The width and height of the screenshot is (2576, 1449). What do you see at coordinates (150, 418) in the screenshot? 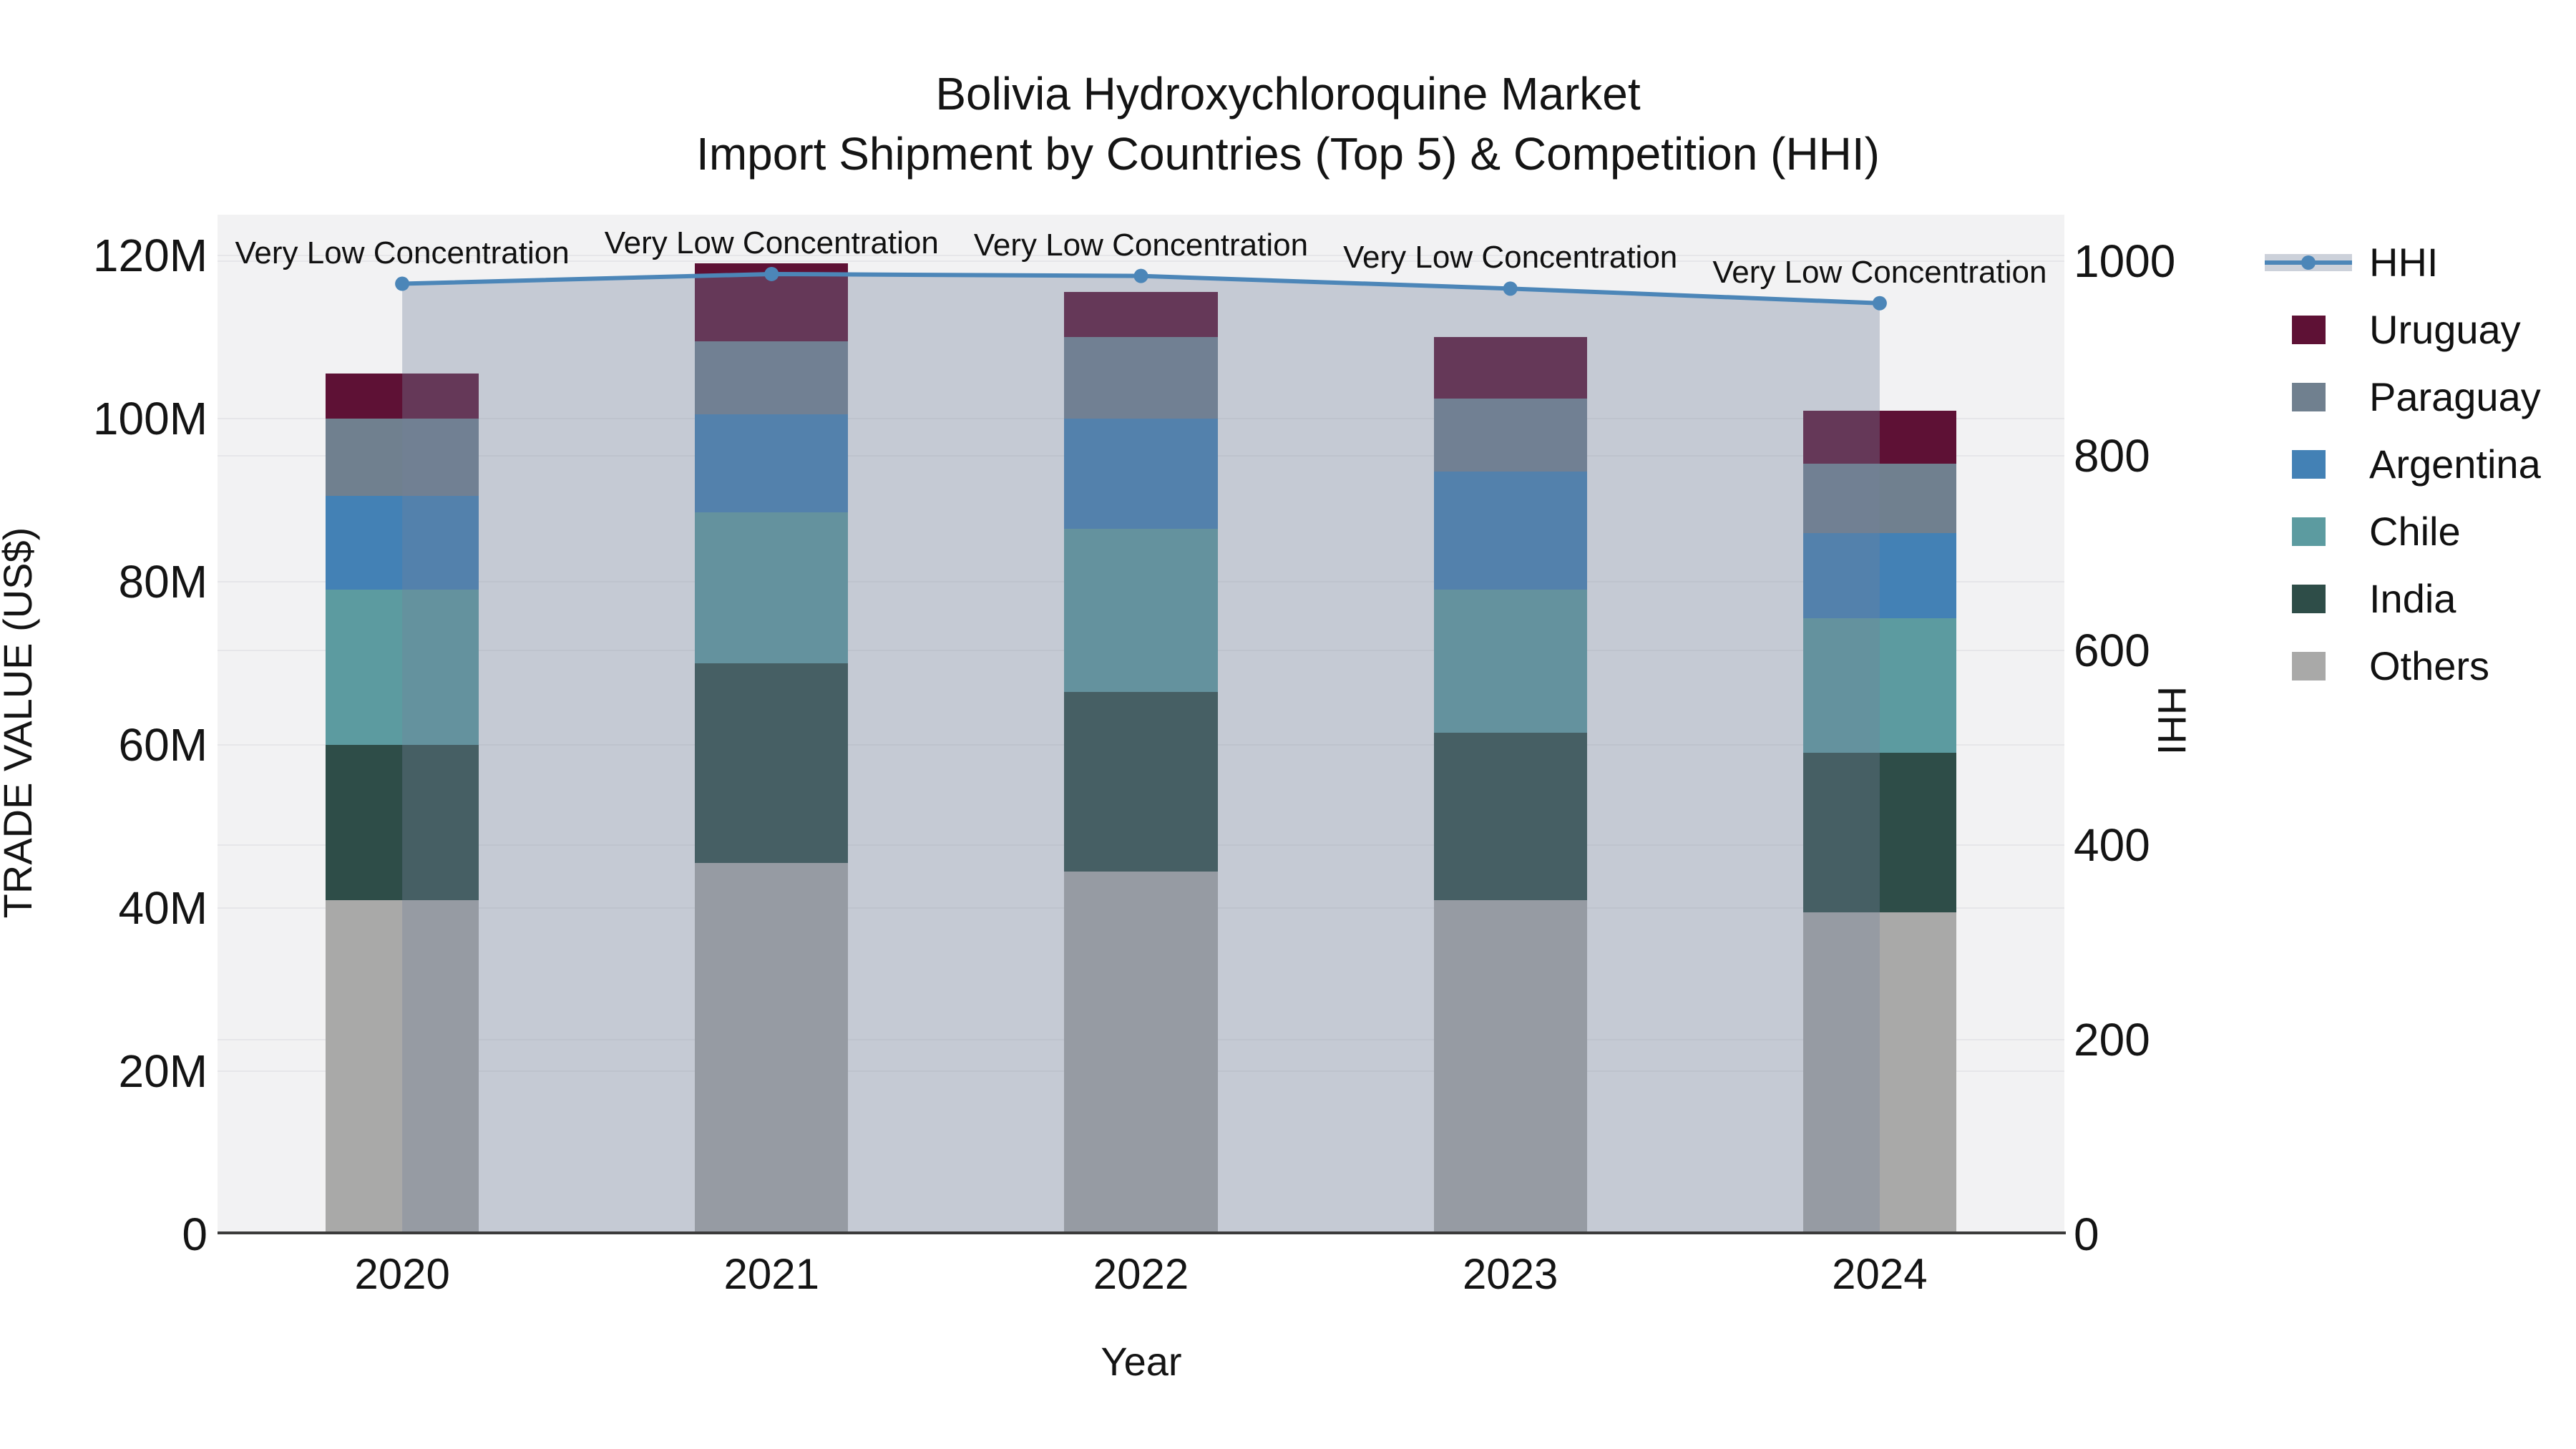
I see `y-left-tick-100M: 100M` at bounding box center [150, 418].